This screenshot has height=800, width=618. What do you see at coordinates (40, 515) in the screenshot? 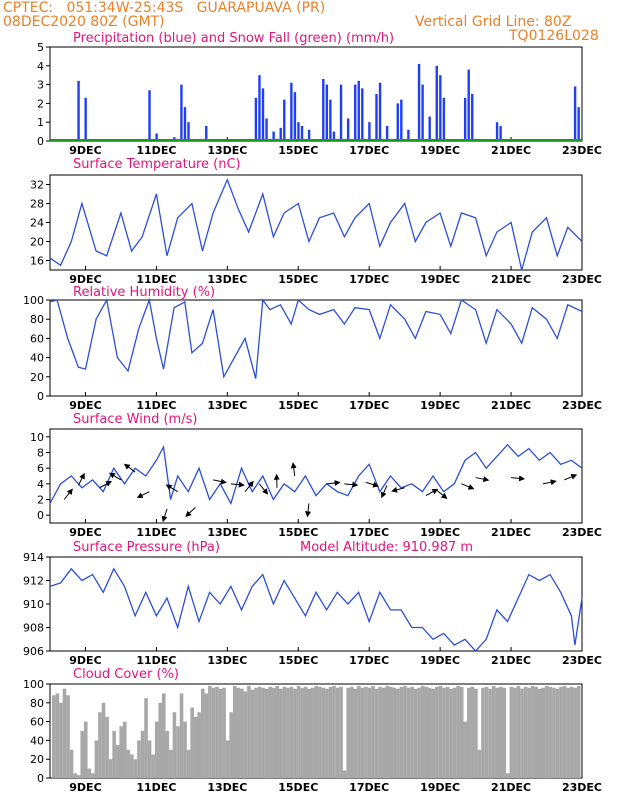
I see `y-tick-label: 0` at bounding box center [40, 515].